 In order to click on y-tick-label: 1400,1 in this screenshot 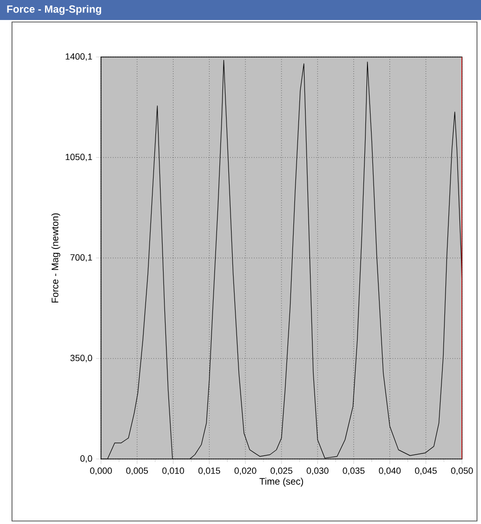, I will do `click(79, 57)`.